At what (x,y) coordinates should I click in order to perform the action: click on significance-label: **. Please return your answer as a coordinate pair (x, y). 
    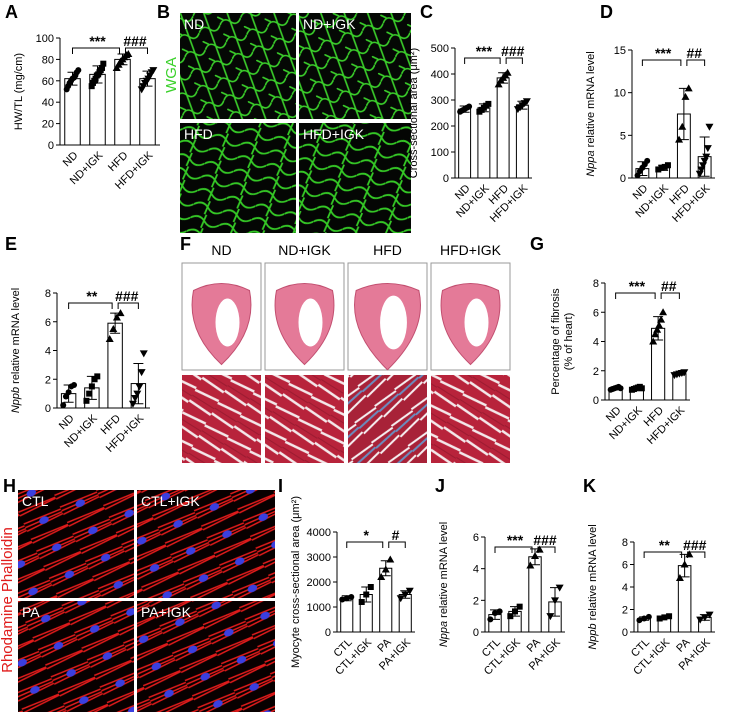
    Looking at the image, I should click on (91, 296).